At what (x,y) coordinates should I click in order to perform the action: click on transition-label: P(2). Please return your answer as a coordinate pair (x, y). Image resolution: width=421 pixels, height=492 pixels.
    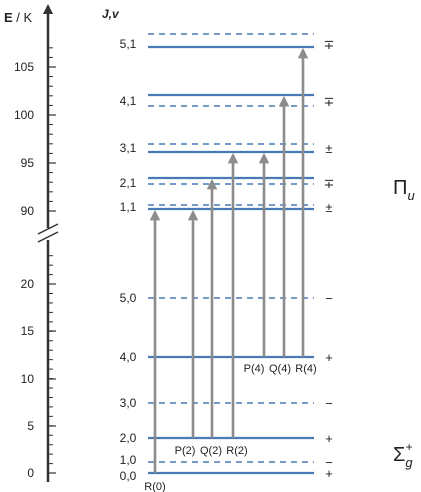
    Looking at the image, I should click on (185, 451).